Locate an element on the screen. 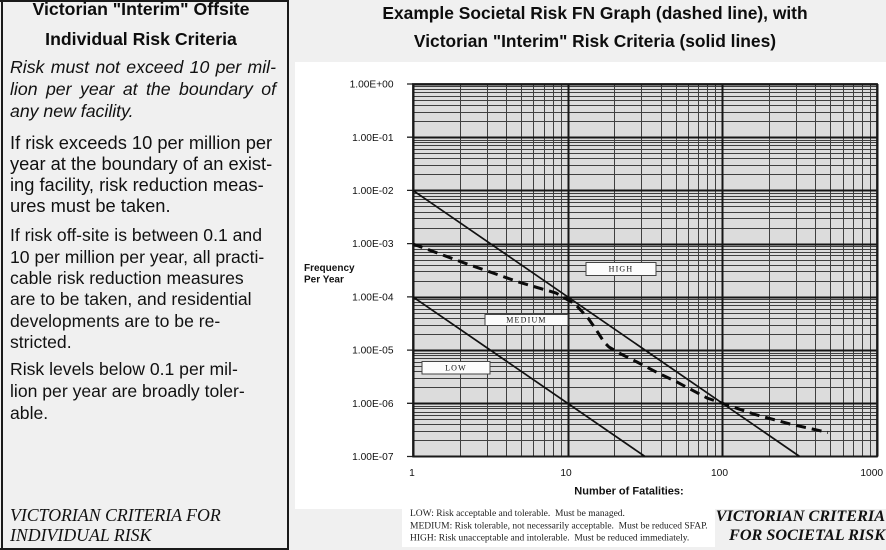 This screenshot has width=886, height=550. svg-text: 1.00E-07 is located at coordinates (373, 457).